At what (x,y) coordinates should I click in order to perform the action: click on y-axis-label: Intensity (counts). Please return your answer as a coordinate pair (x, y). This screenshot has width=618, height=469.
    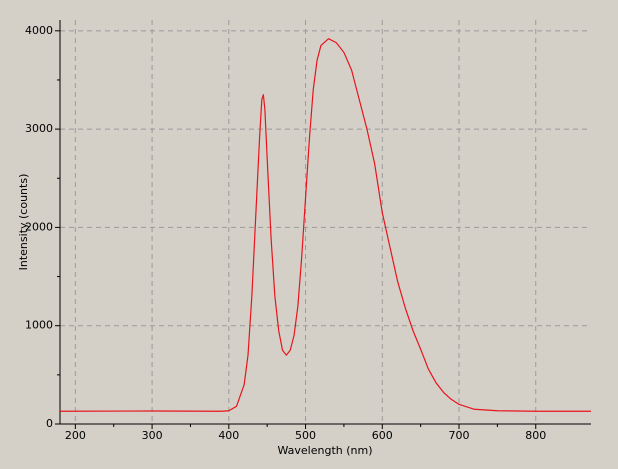
    Looking at the image, I should click on (23, 222).